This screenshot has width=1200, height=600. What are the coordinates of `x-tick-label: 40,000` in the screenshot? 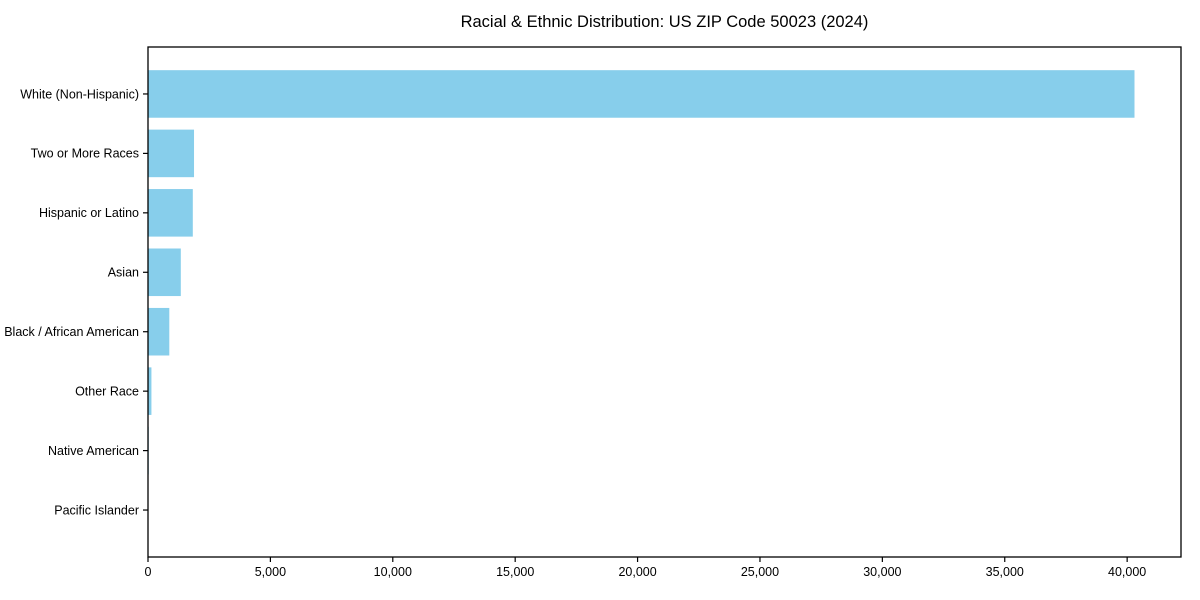 It's located at (1127, 572).